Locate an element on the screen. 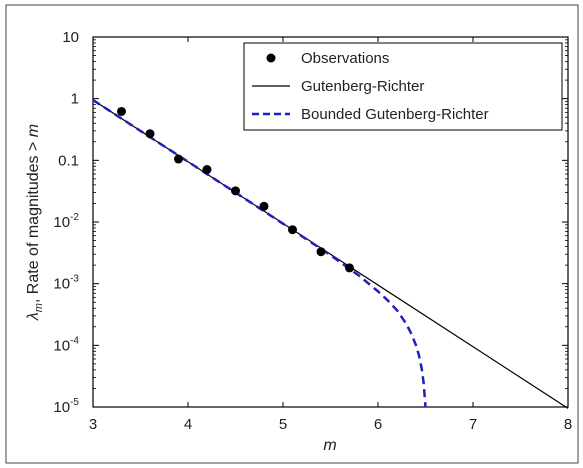 The width and height of the screenshot is (583, 468). y-tick-label-exponent: -4 is located at coordinates (74, 340).